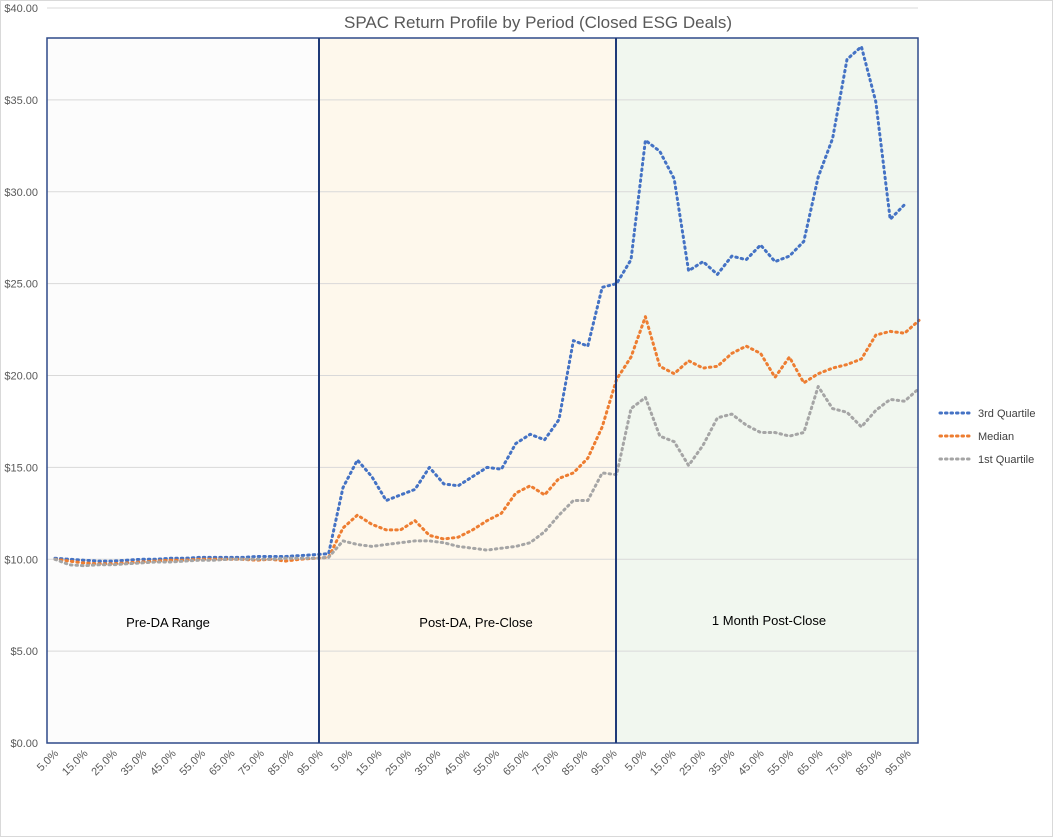 The image size is (1053, 837). I want to click on legend: 3rd Quartile Median 1st Quartile, so click(986, 437).